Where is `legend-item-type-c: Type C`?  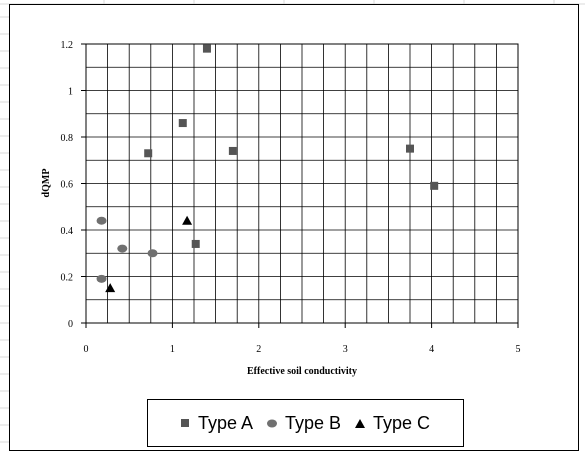
legend-item-type-c: Type C is located at coordinates (392, 423).